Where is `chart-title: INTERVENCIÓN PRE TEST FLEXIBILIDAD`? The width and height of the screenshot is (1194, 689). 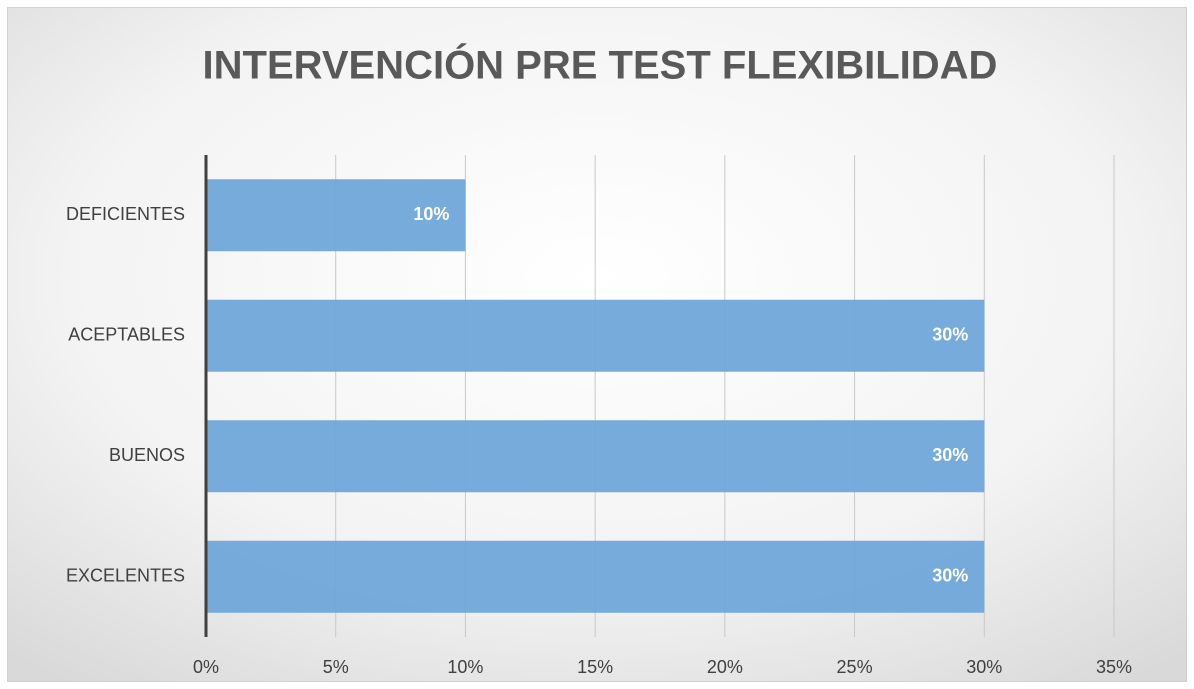
chart-title: INTERVENCIÓN PRE TEST FLEXIBILIDAD is located at coordinates (600, 65).